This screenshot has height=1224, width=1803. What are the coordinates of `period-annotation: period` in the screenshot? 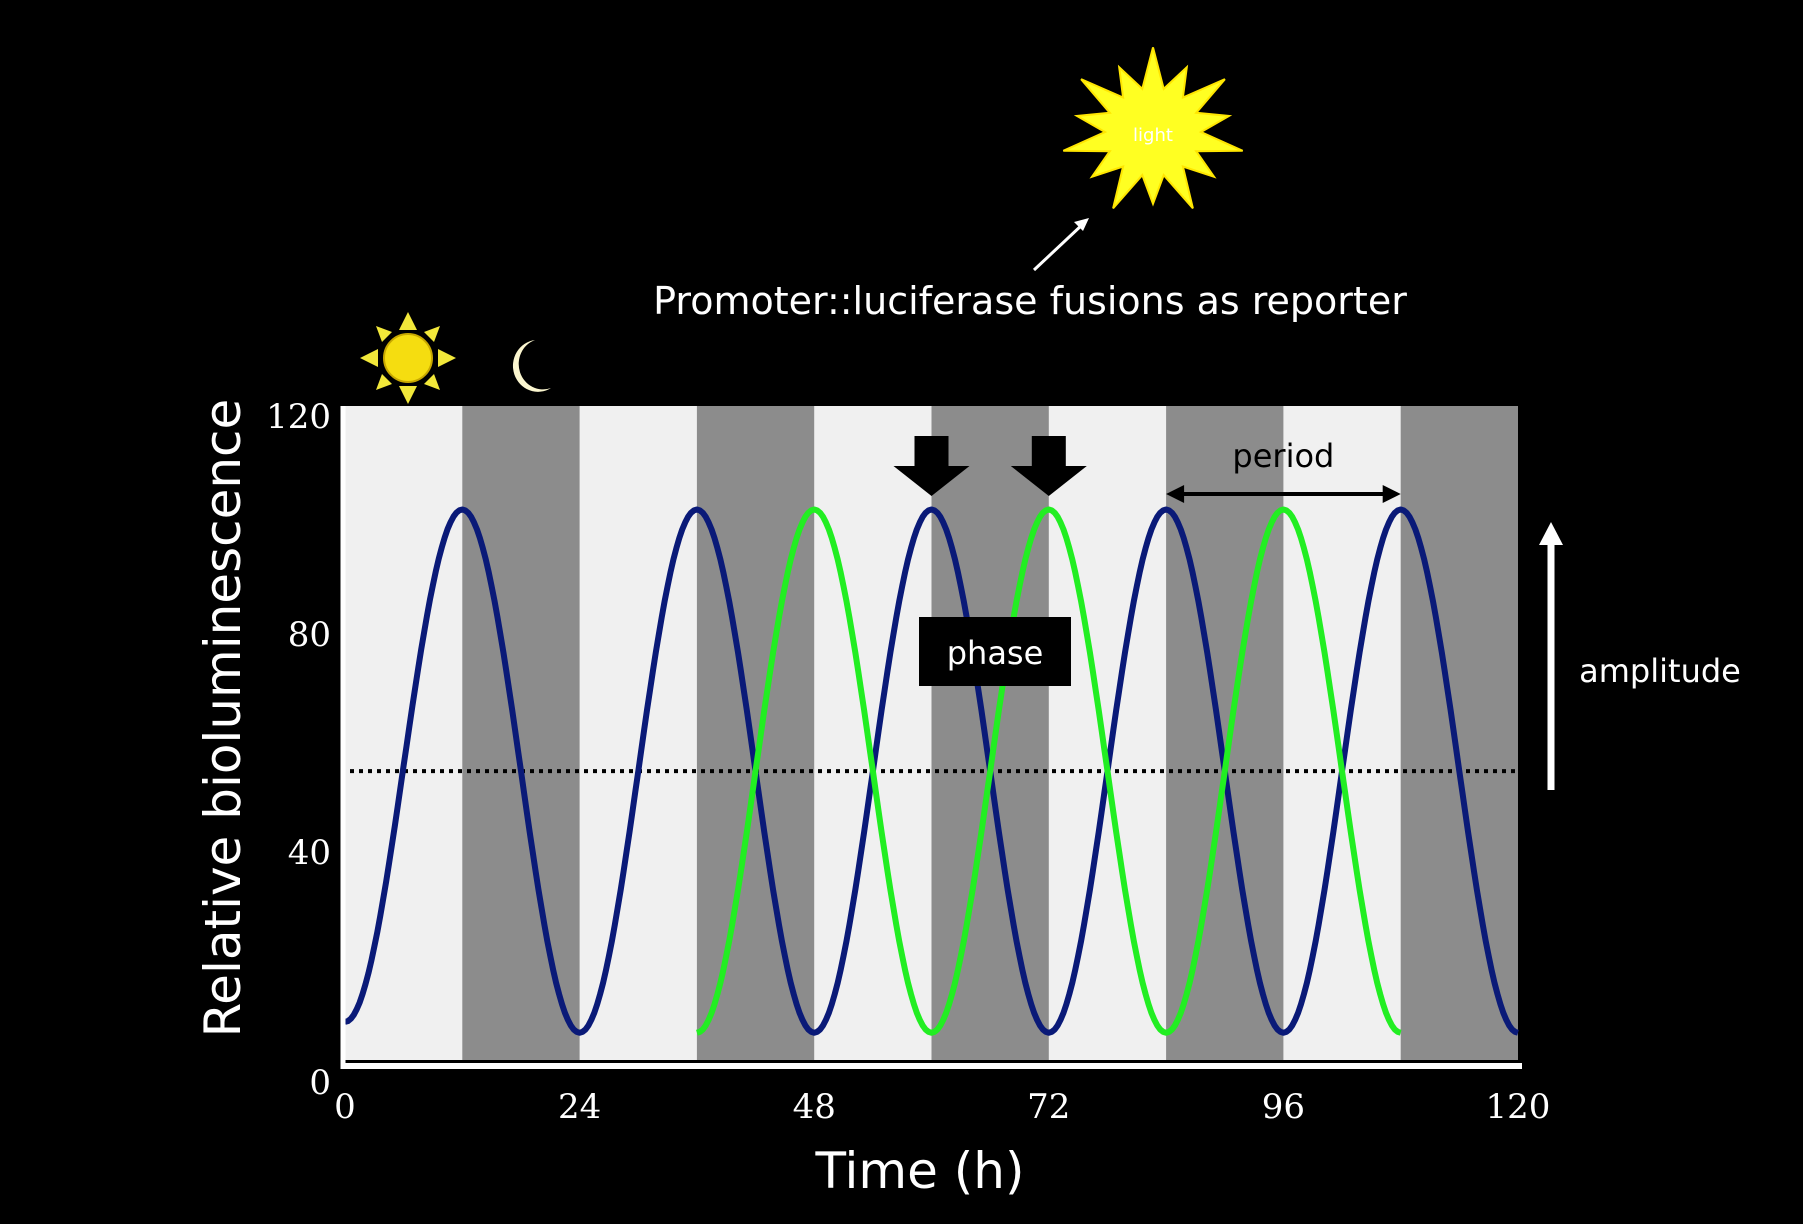 It's located at (1283, 470).